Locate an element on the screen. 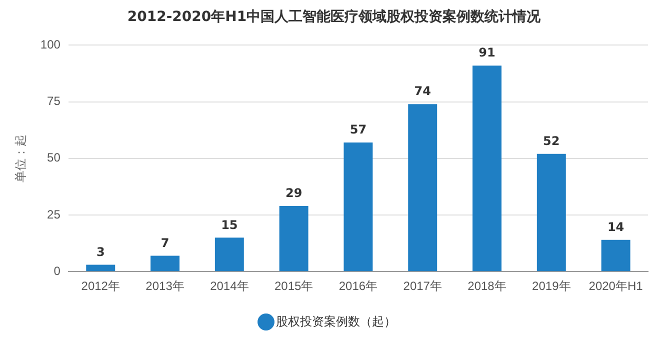 The width and height of the screenshot is (668, 345). chart-title: 2012-2020年H1中国人工智能医疗领域股权投资案例数统计情况 is located at coordinates (334, 17).